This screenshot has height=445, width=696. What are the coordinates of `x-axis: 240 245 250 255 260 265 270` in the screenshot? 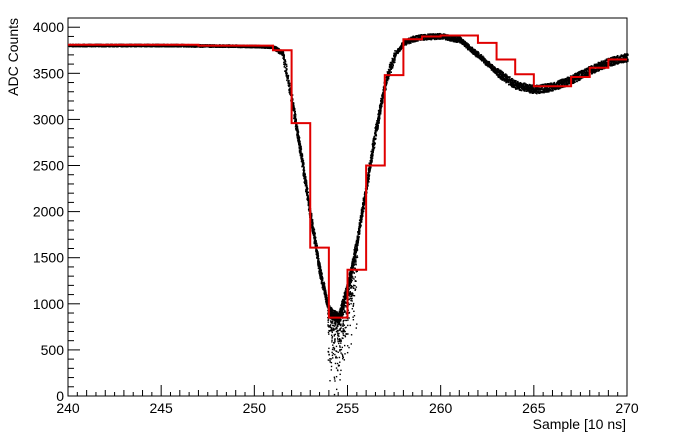 It's located at (347, 400).